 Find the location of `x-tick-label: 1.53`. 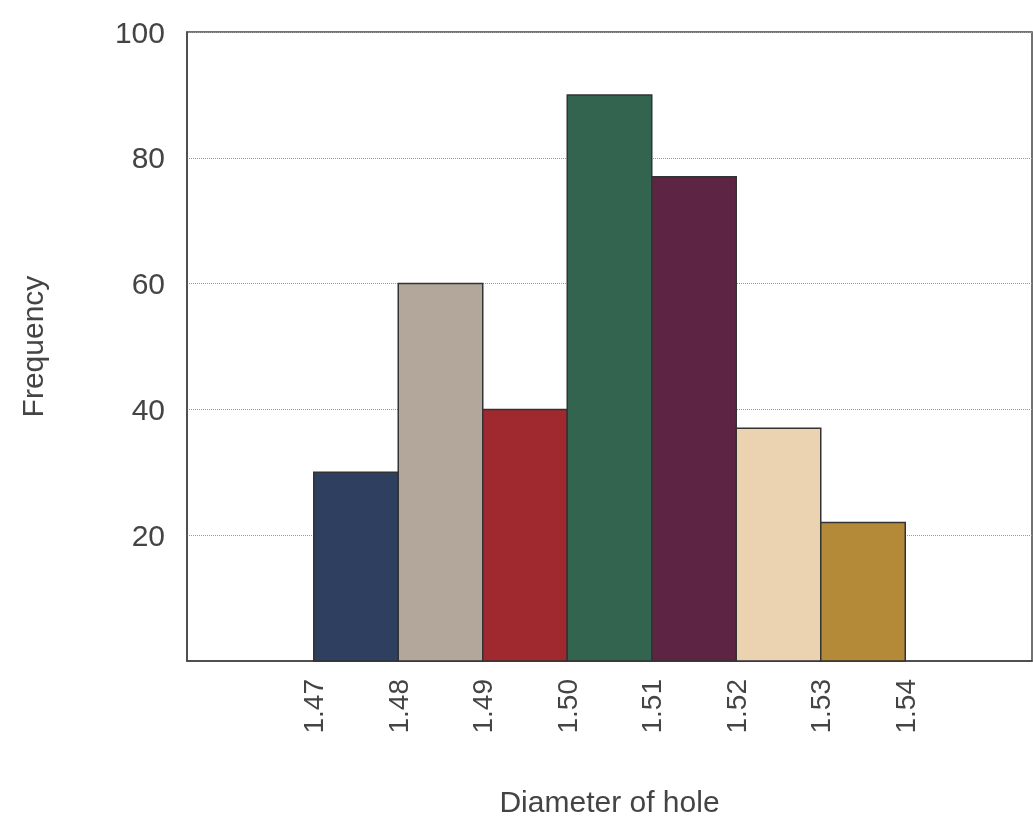

x-tick-label: 1.53 is located at coordinates (821, 706).